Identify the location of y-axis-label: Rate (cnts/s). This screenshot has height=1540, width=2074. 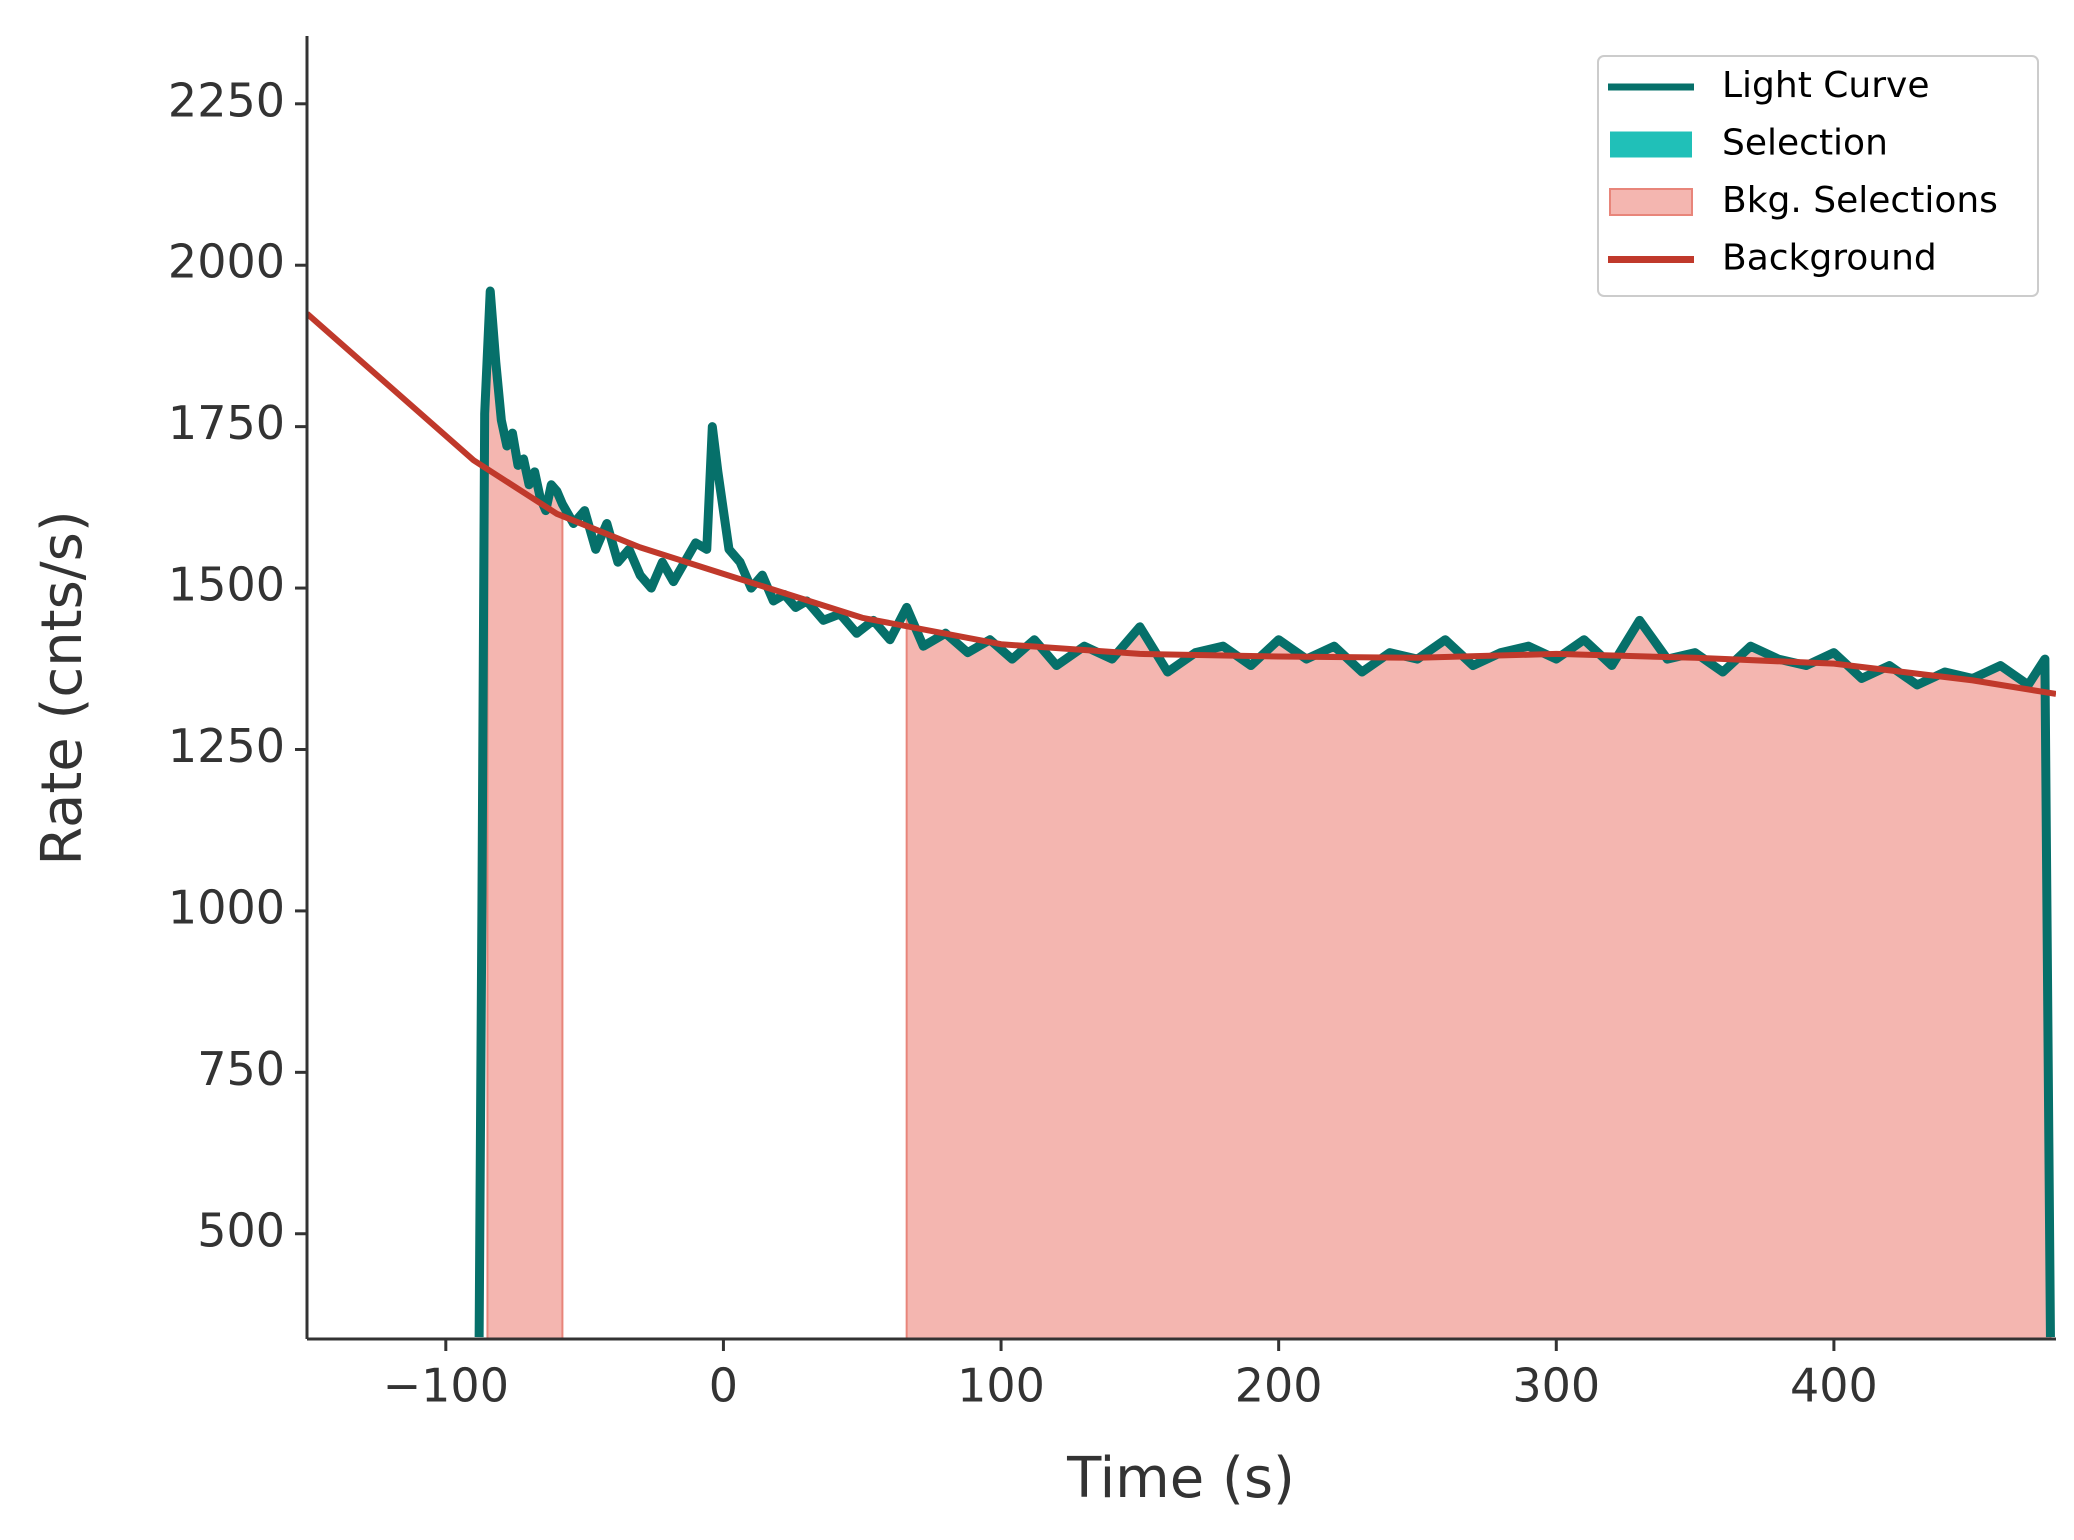
(62, 687).